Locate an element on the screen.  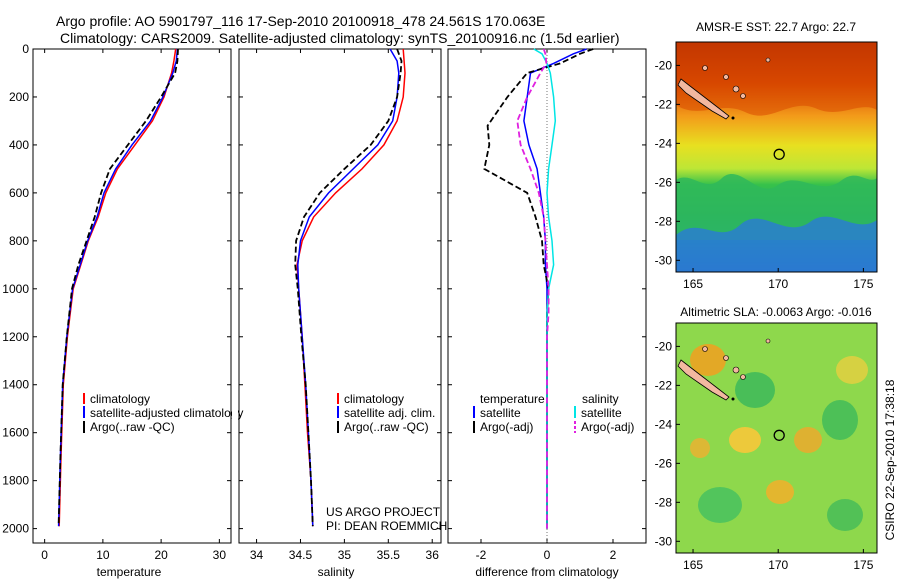
legend-label-temp-argo: Argo(-adj) is located at coordinates (506, 427).